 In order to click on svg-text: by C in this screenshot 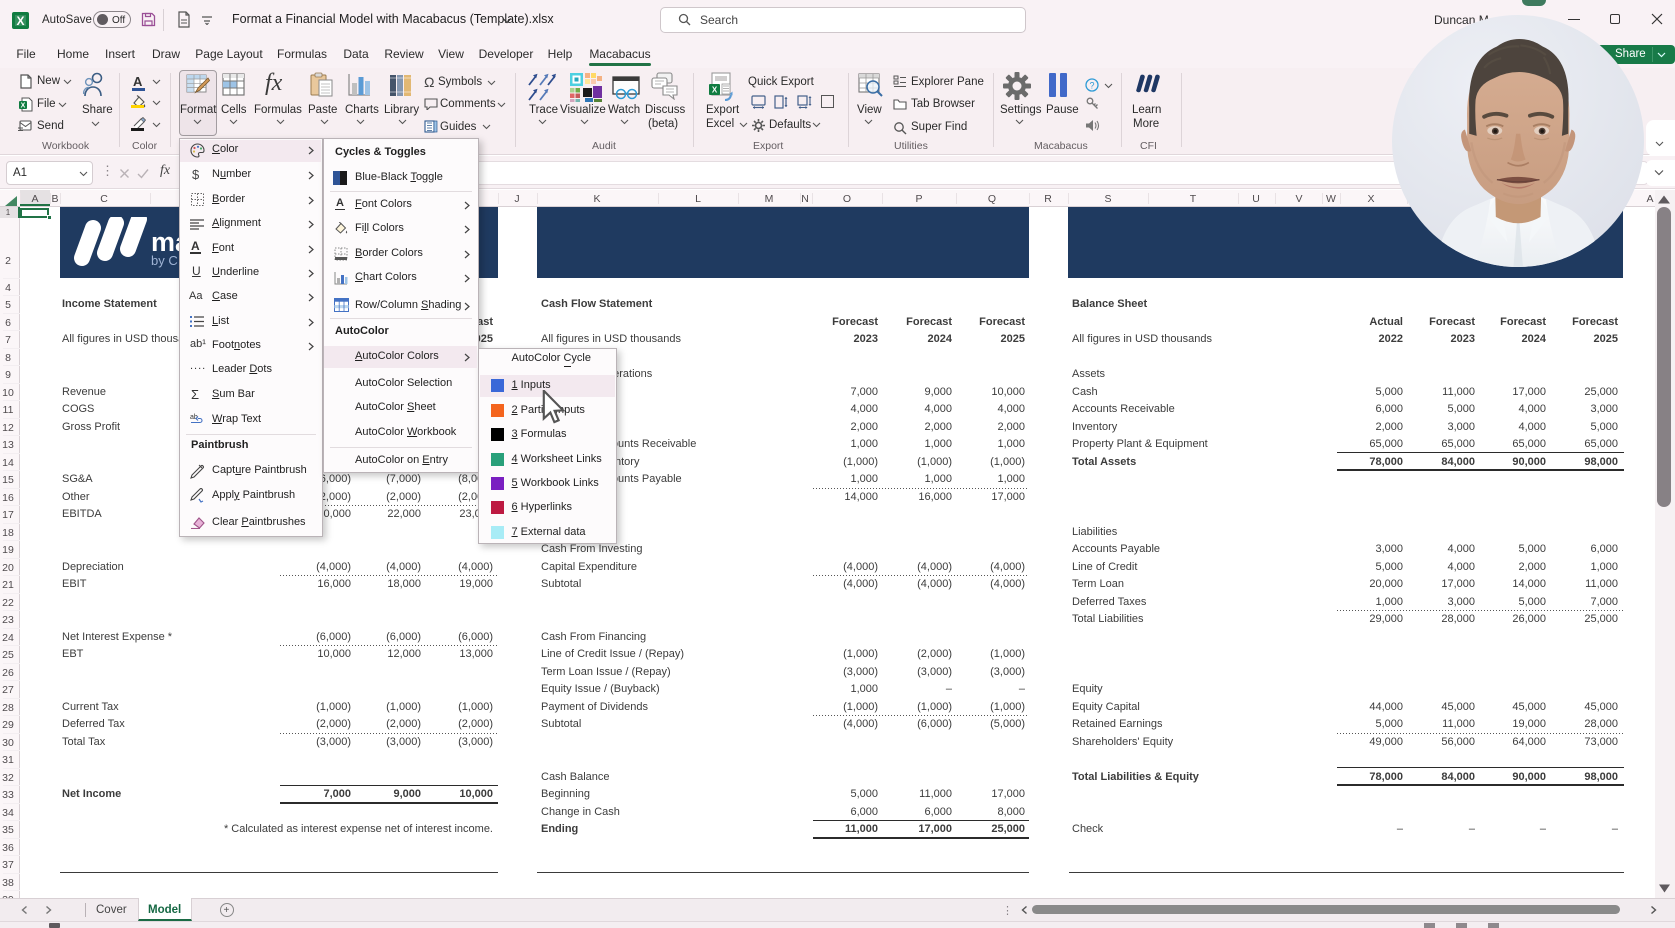, I will do `click(164, 260)`.